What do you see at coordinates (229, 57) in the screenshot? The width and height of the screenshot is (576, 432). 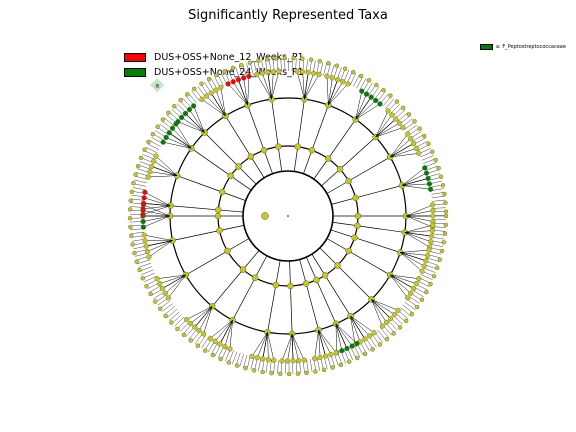 I see `legend-label-12-weeks: DUS+OSS+None_12_Weeks_P1` at bounding box center [229, 57].